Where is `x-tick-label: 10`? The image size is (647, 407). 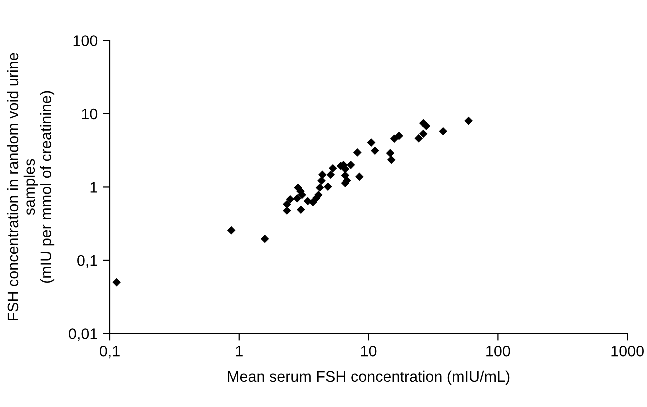 x-tick-label: 10 is located at coordinates (369, 351).